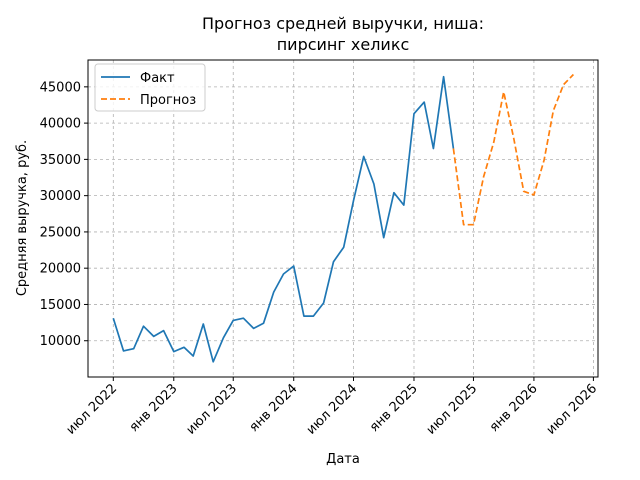 This screenshot has width=640, height=480. Describe the element at coordinates (343, 459) in the screenshot. I see `x-axis-label: Дата` at that location.